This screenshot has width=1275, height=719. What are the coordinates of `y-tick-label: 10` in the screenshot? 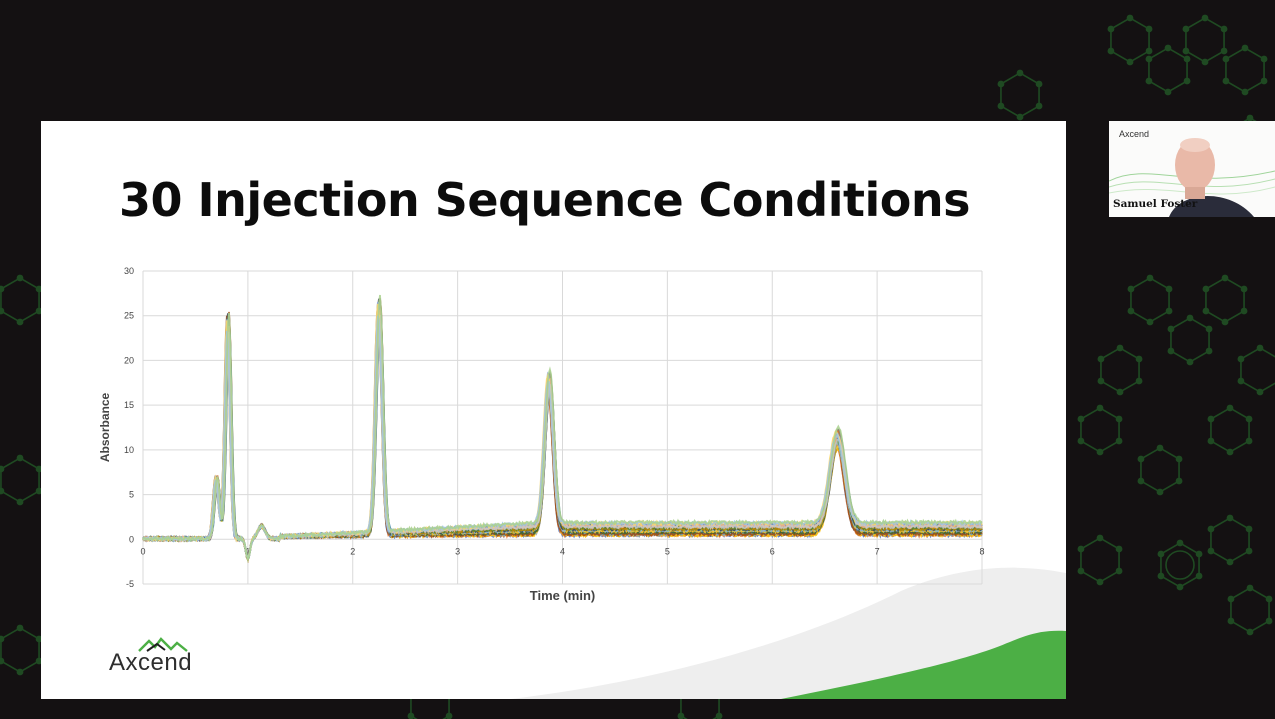 It's located at (129, 450).